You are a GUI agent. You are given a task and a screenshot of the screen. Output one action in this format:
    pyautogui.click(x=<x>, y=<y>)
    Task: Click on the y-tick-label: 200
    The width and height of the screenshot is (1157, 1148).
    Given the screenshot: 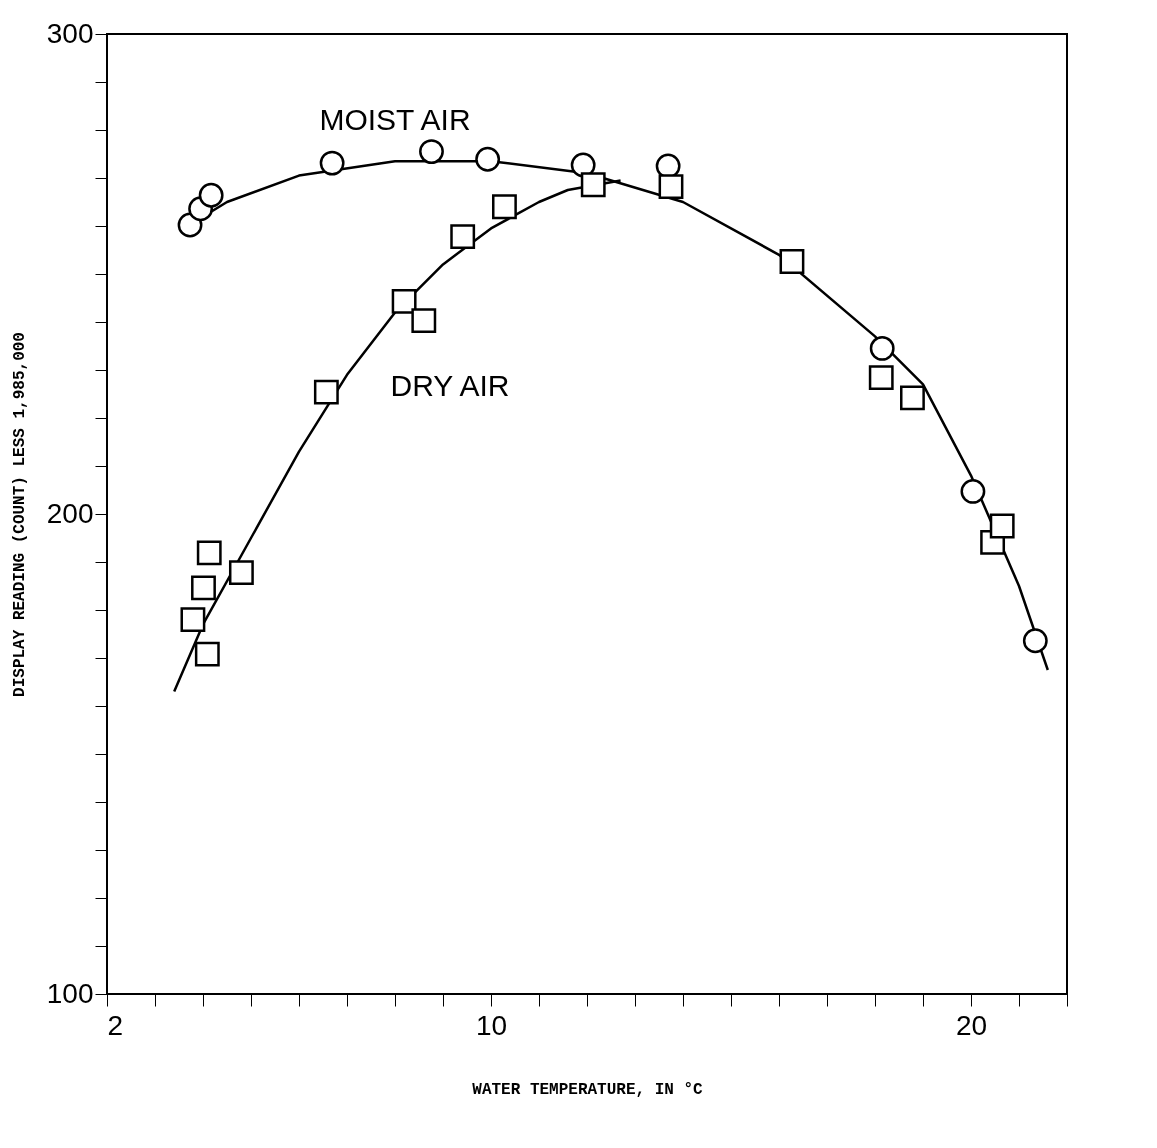 What is the action you would take?
    pyautogui.click(x=70, y=513)
    